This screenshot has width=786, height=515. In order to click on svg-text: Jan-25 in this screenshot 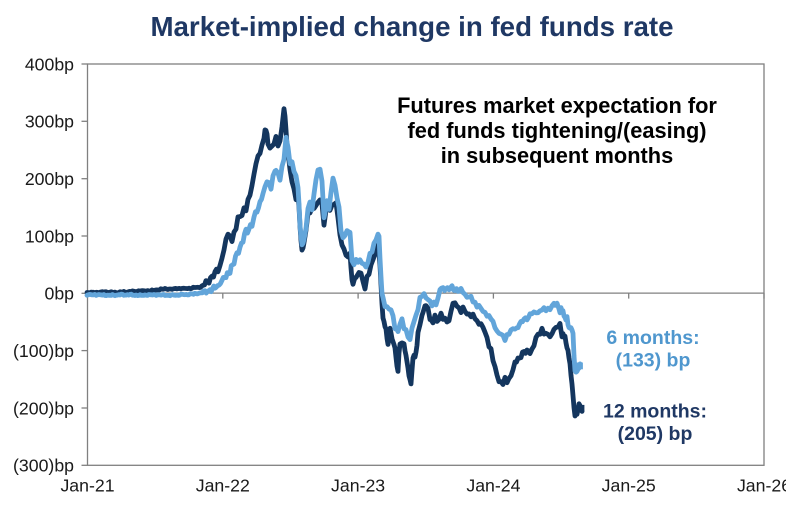, I will do `click(629, 486)`.